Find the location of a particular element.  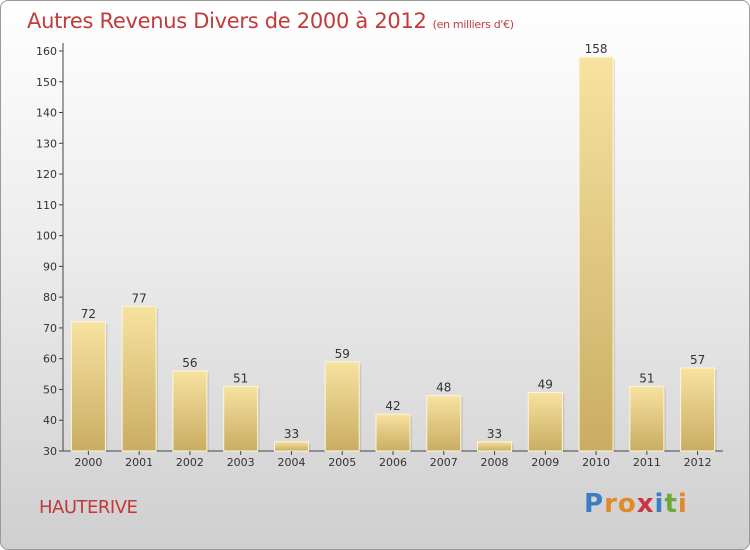

x-tick-label: 2001 is located at coordinates (139, 462).